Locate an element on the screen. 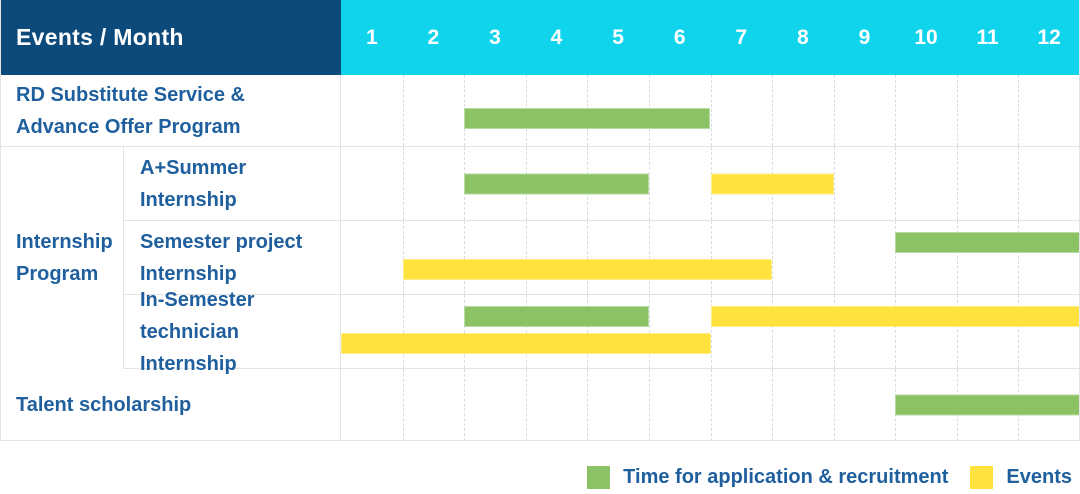 This screenshot has width=1080, height=494. month-label-9: 9 is located at coordinates (864, 37).